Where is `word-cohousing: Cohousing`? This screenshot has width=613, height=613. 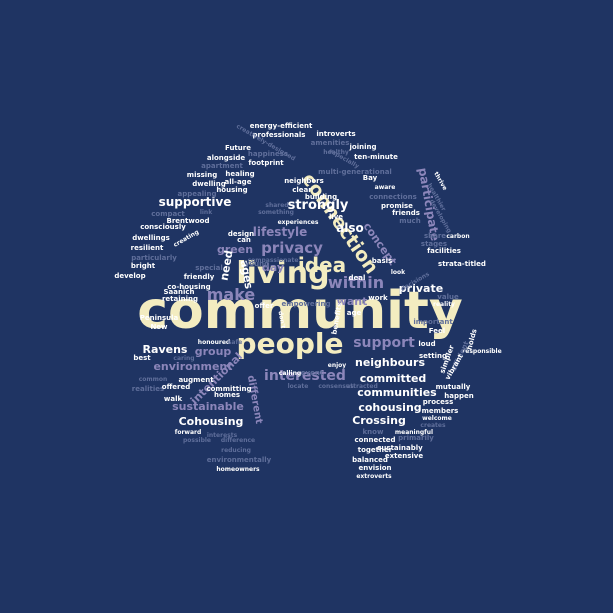
word-cohousing: Cohousing is located at coordinates (211, 421).